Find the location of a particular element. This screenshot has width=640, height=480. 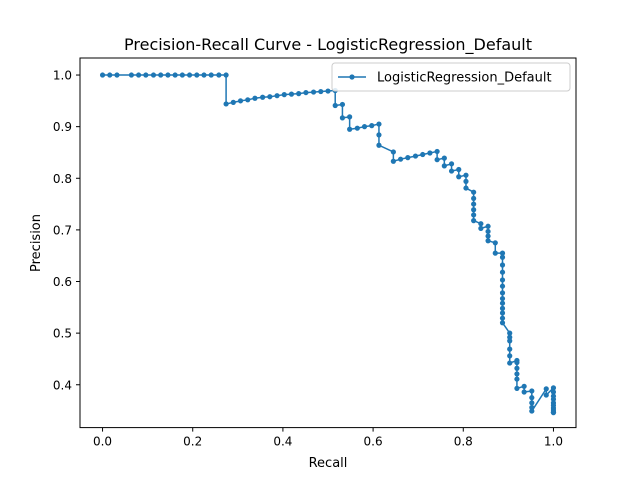

y-tick-label: 1.0 is located at coordinates (62, 76).